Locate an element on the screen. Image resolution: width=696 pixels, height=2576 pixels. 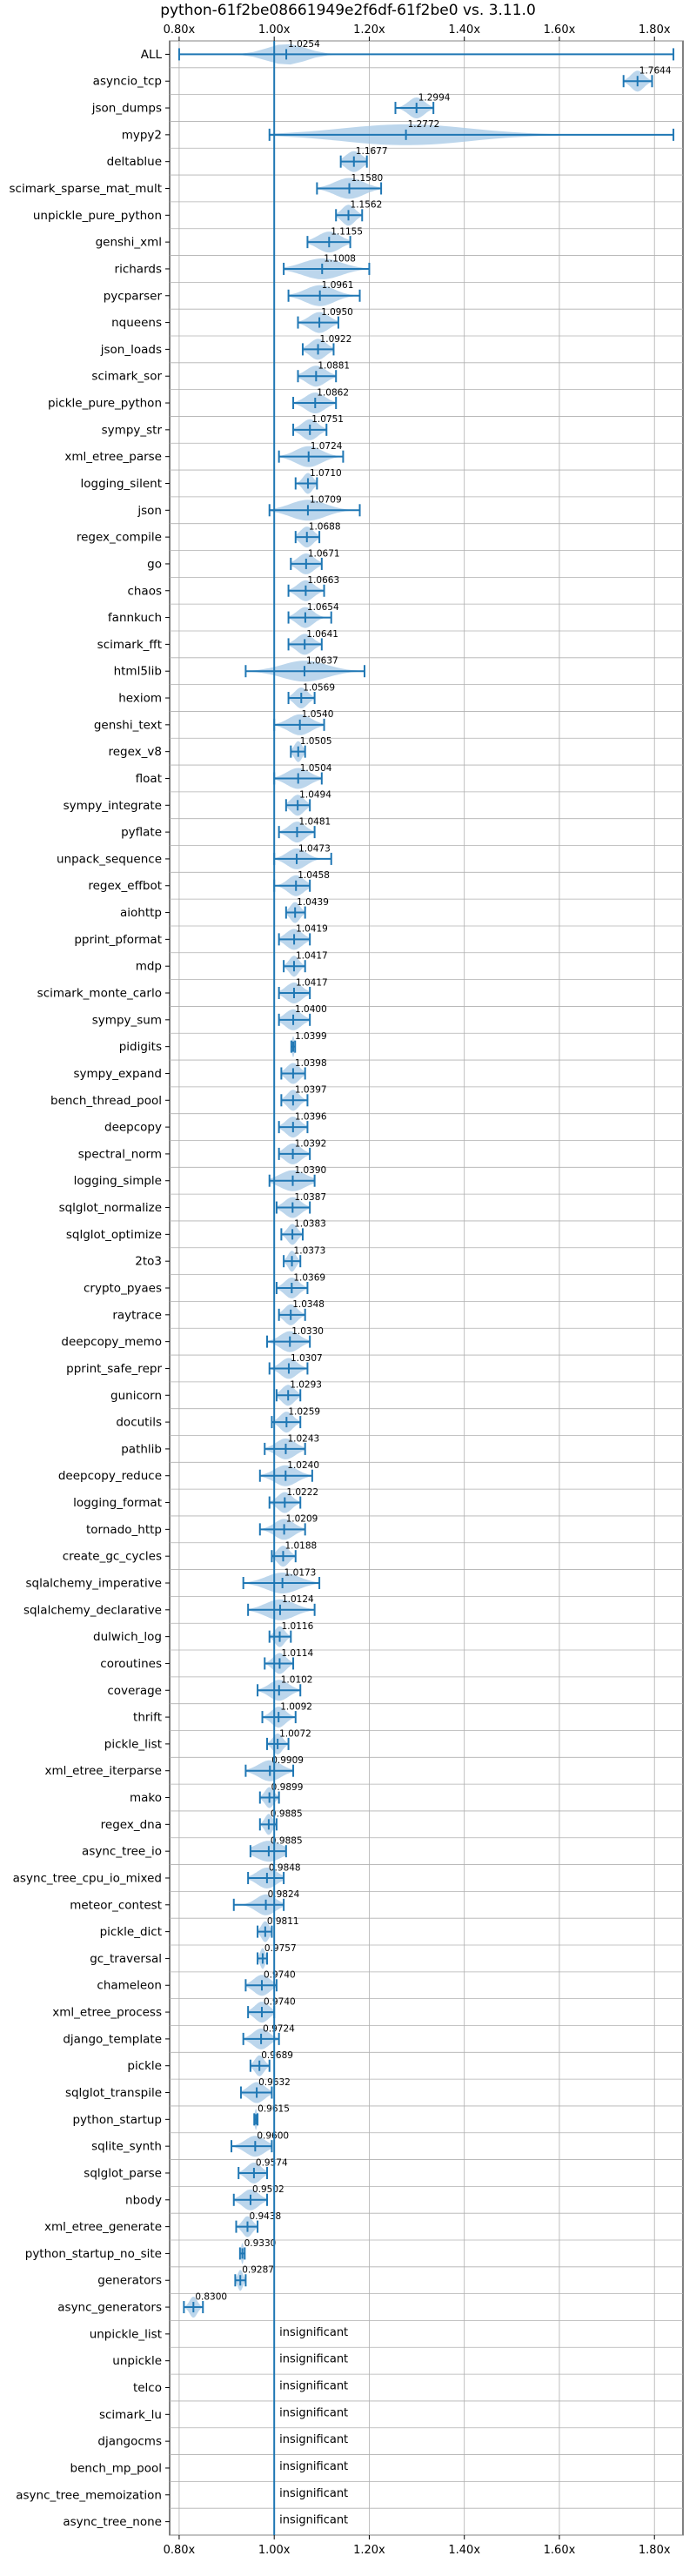
x-tick-label-top: 1.20x is located at coordinates (369, 30).